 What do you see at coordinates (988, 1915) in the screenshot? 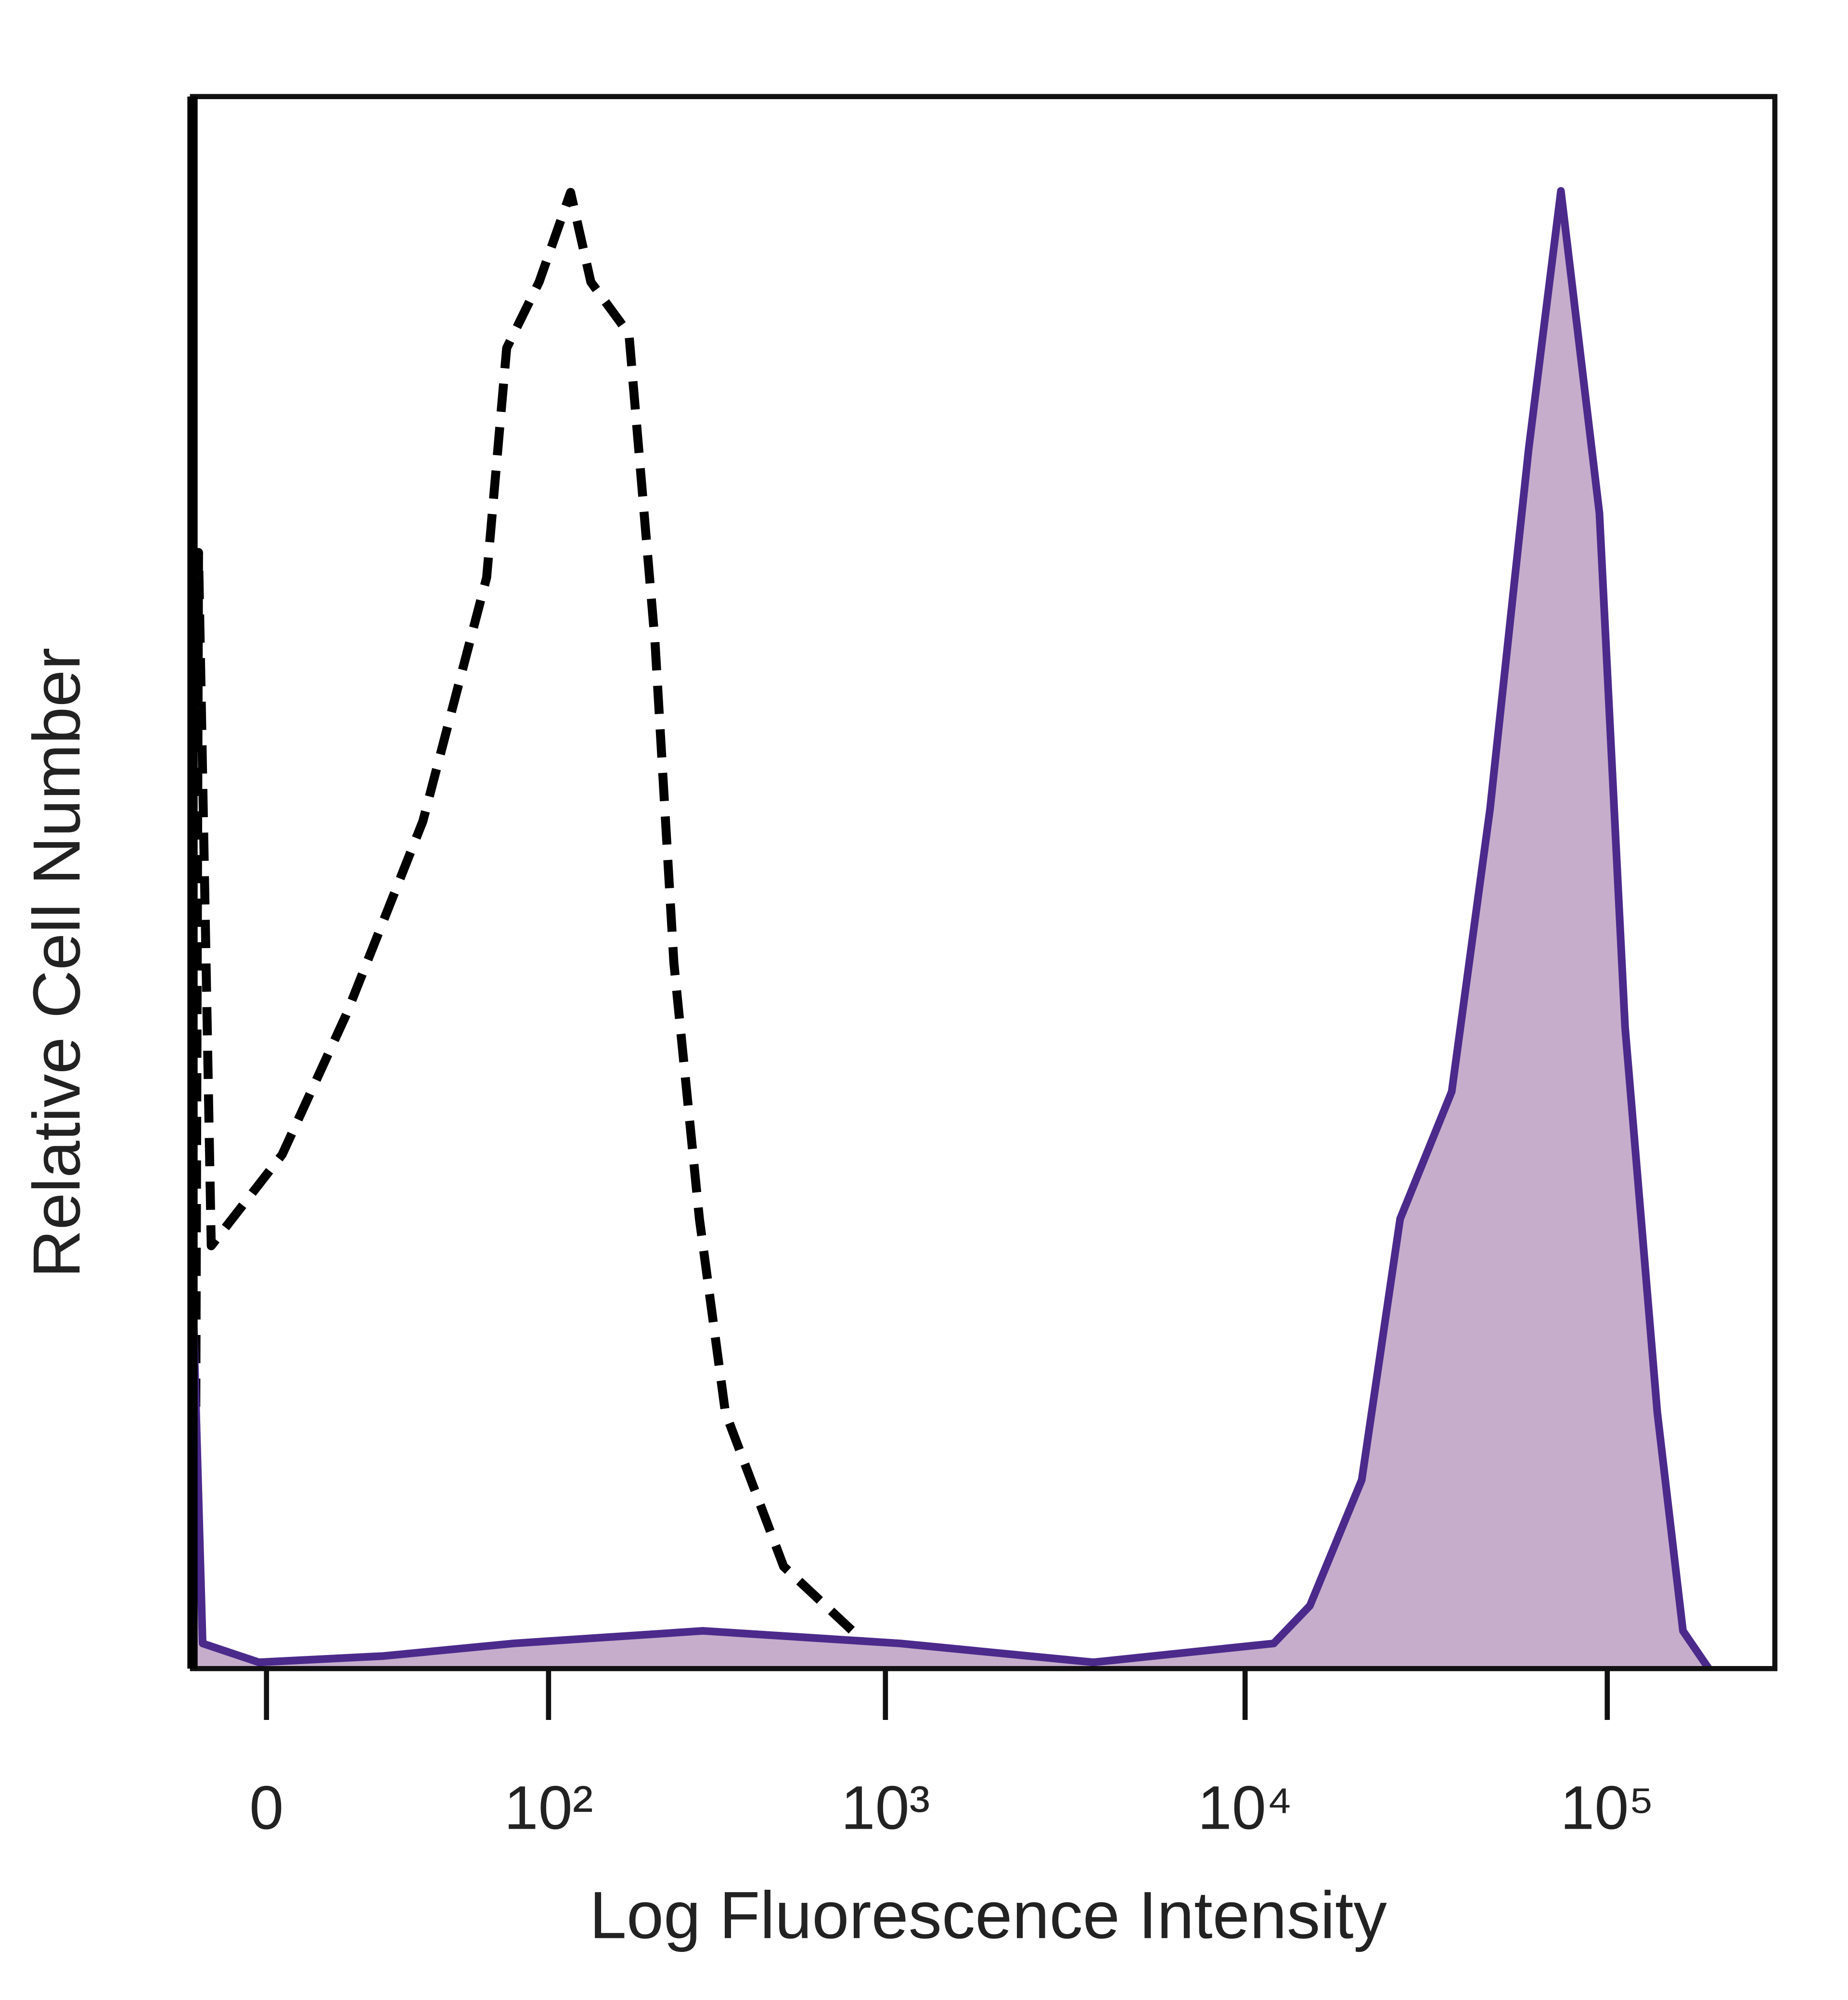
I see `x-axis-label: Log Fluorescence Intensity` at bounding box center [988, 1915].